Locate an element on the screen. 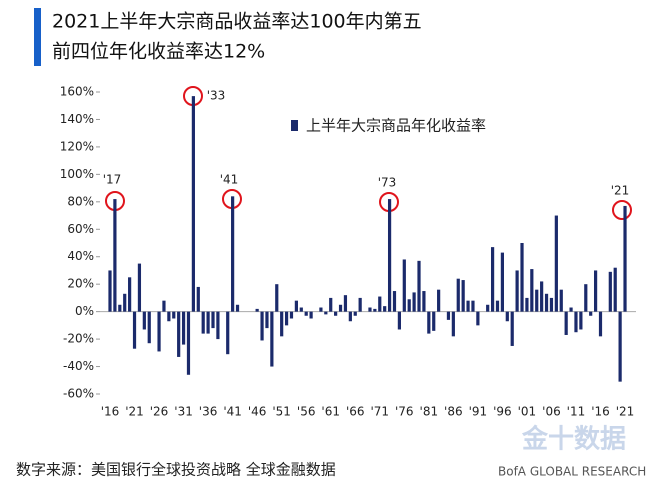 The width and height of the screenshot is (672, 491). annotation: '73 is located at coordinates (387, 183).